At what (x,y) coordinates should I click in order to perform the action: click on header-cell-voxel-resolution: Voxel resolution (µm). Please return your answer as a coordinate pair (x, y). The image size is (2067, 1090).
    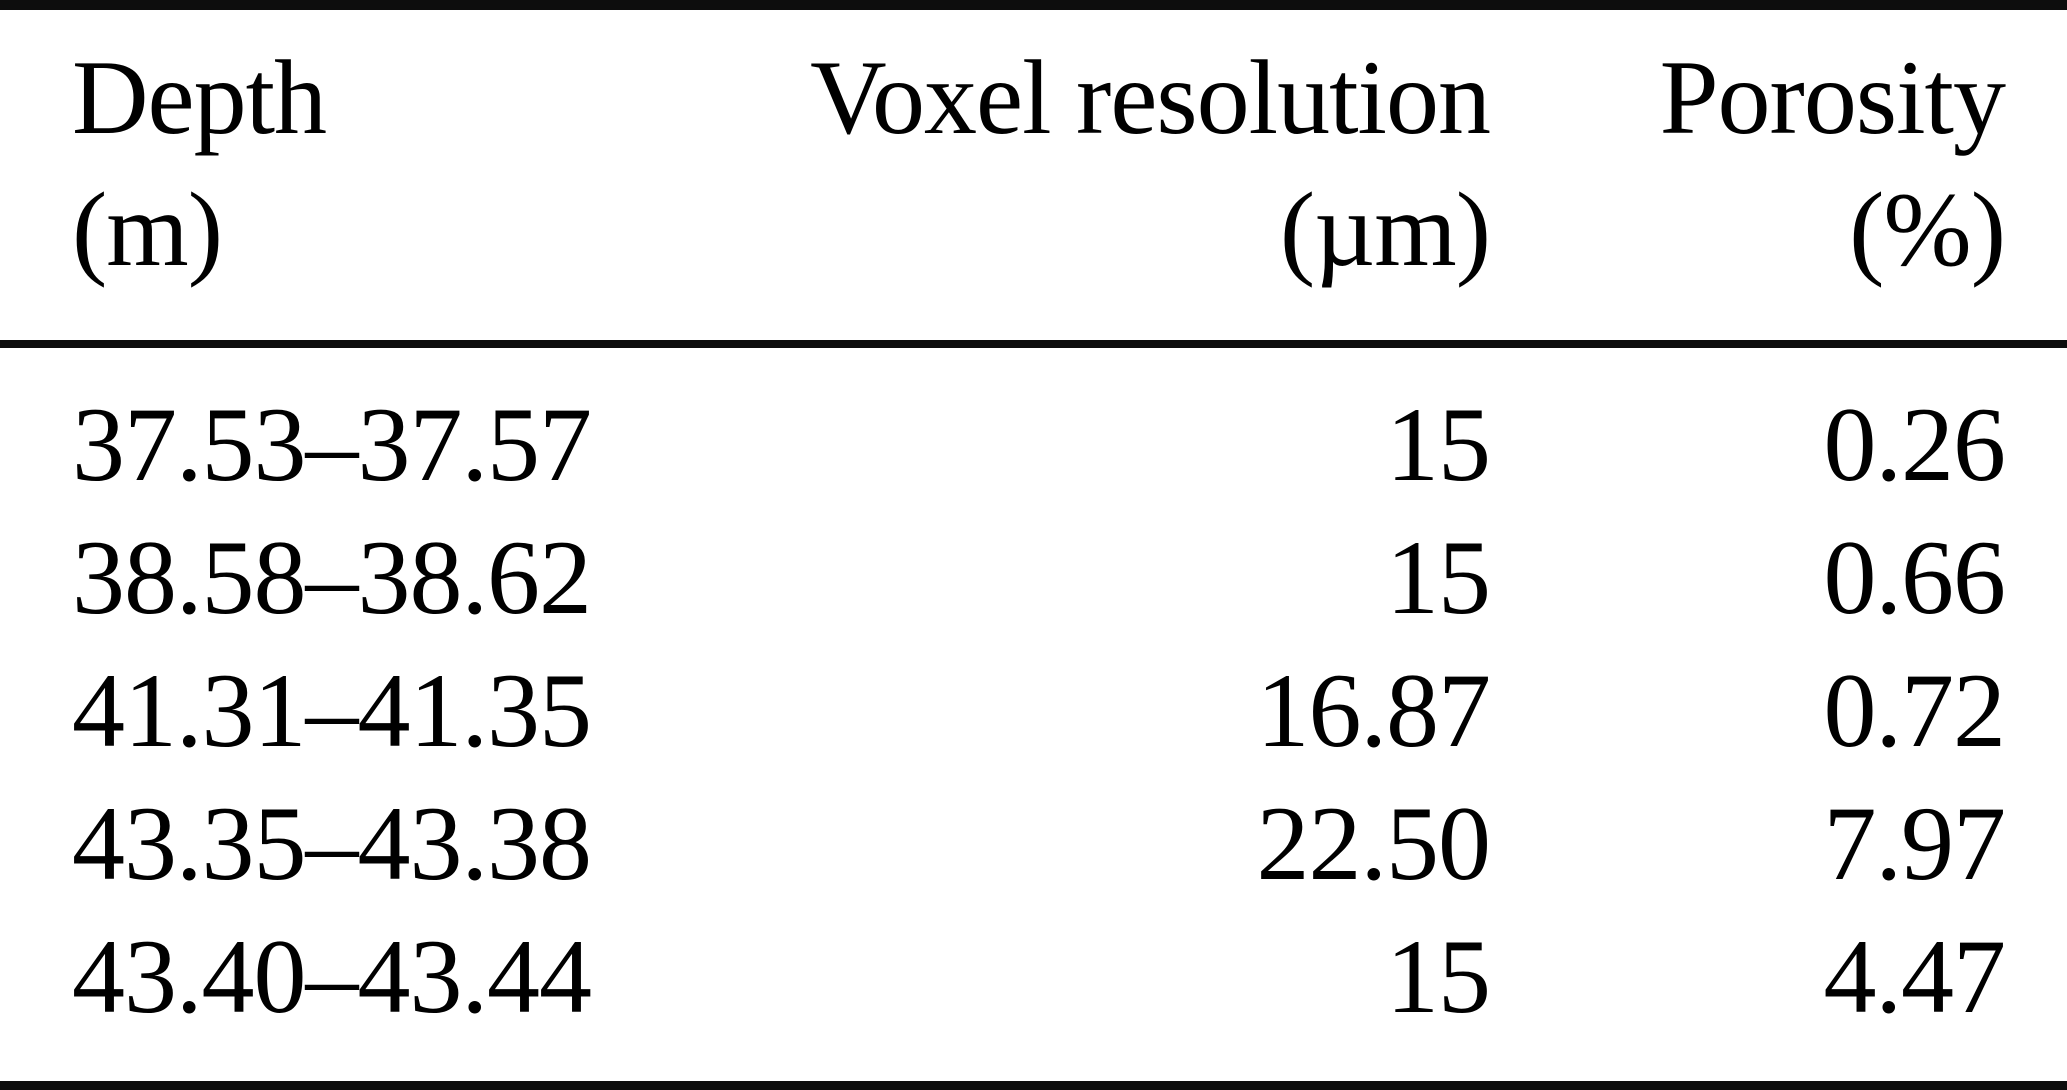
    Looking at the image, I should click on (1095, 174).